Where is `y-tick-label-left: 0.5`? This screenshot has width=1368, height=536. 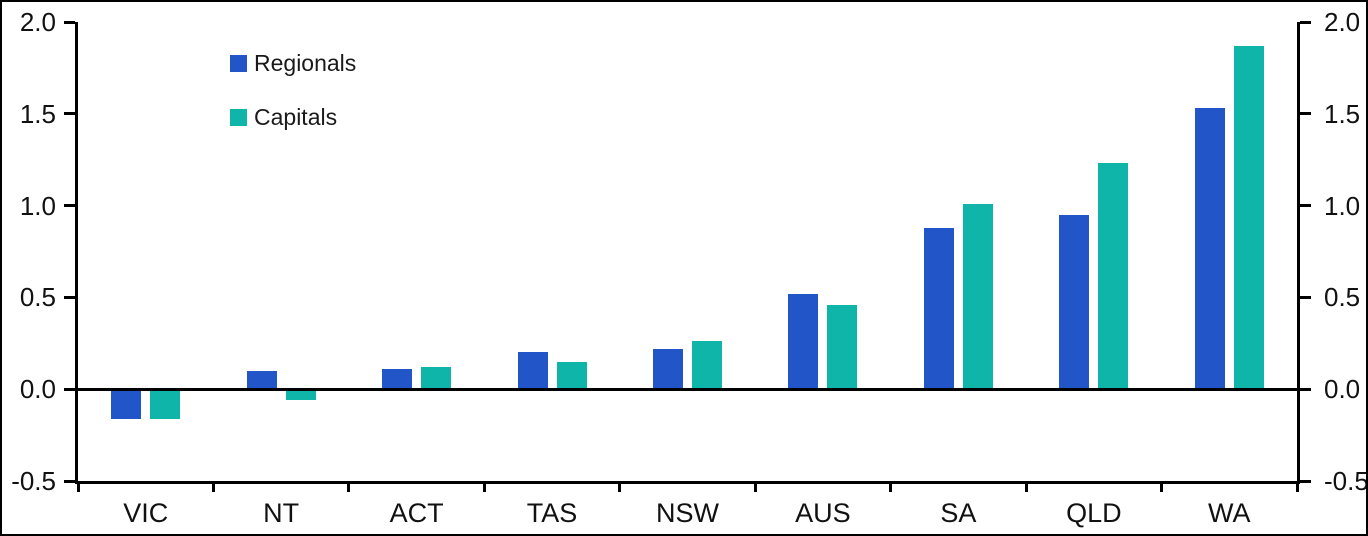
y-tick-label-left: 0.5 is located at coordinates (37, 297).